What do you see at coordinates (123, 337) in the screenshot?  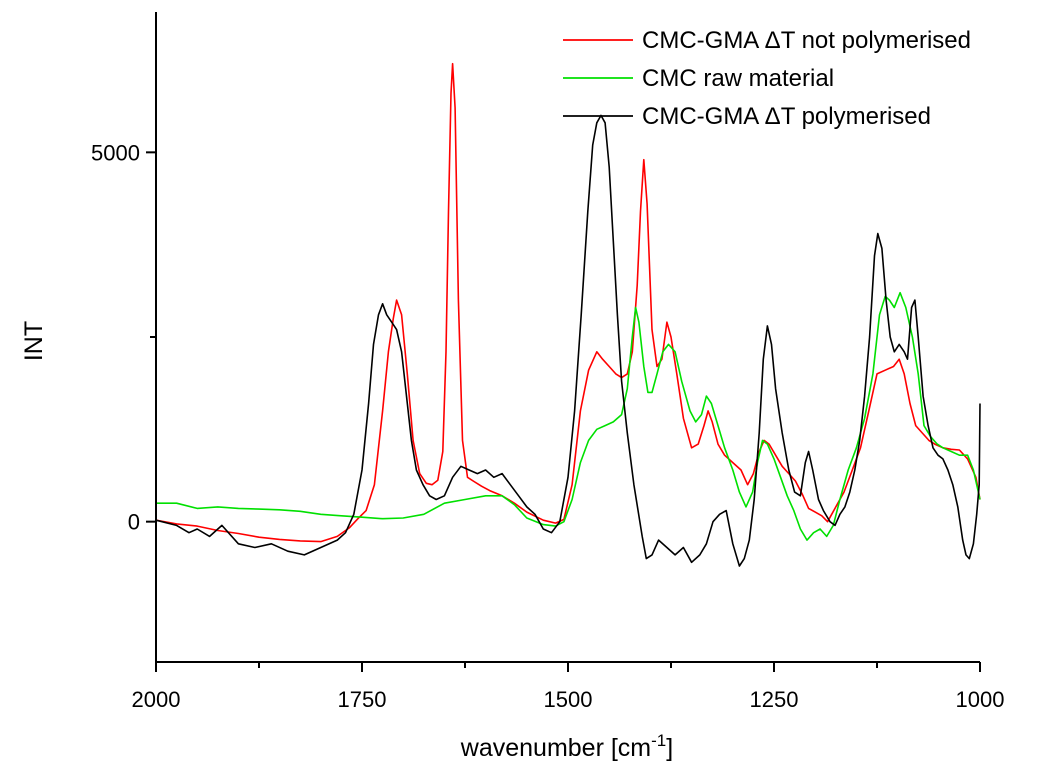 I see `y-axis-ticks: 0 5000` at bounding box center [123, 337].